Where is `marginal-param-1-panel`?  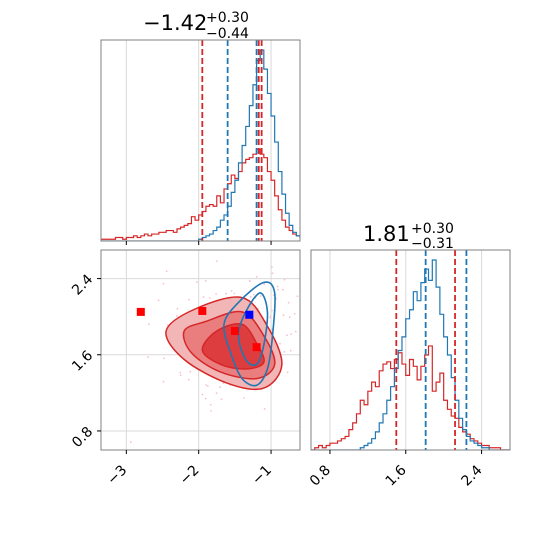
marginal-param-1-panel is located at coordinates (200, 142).